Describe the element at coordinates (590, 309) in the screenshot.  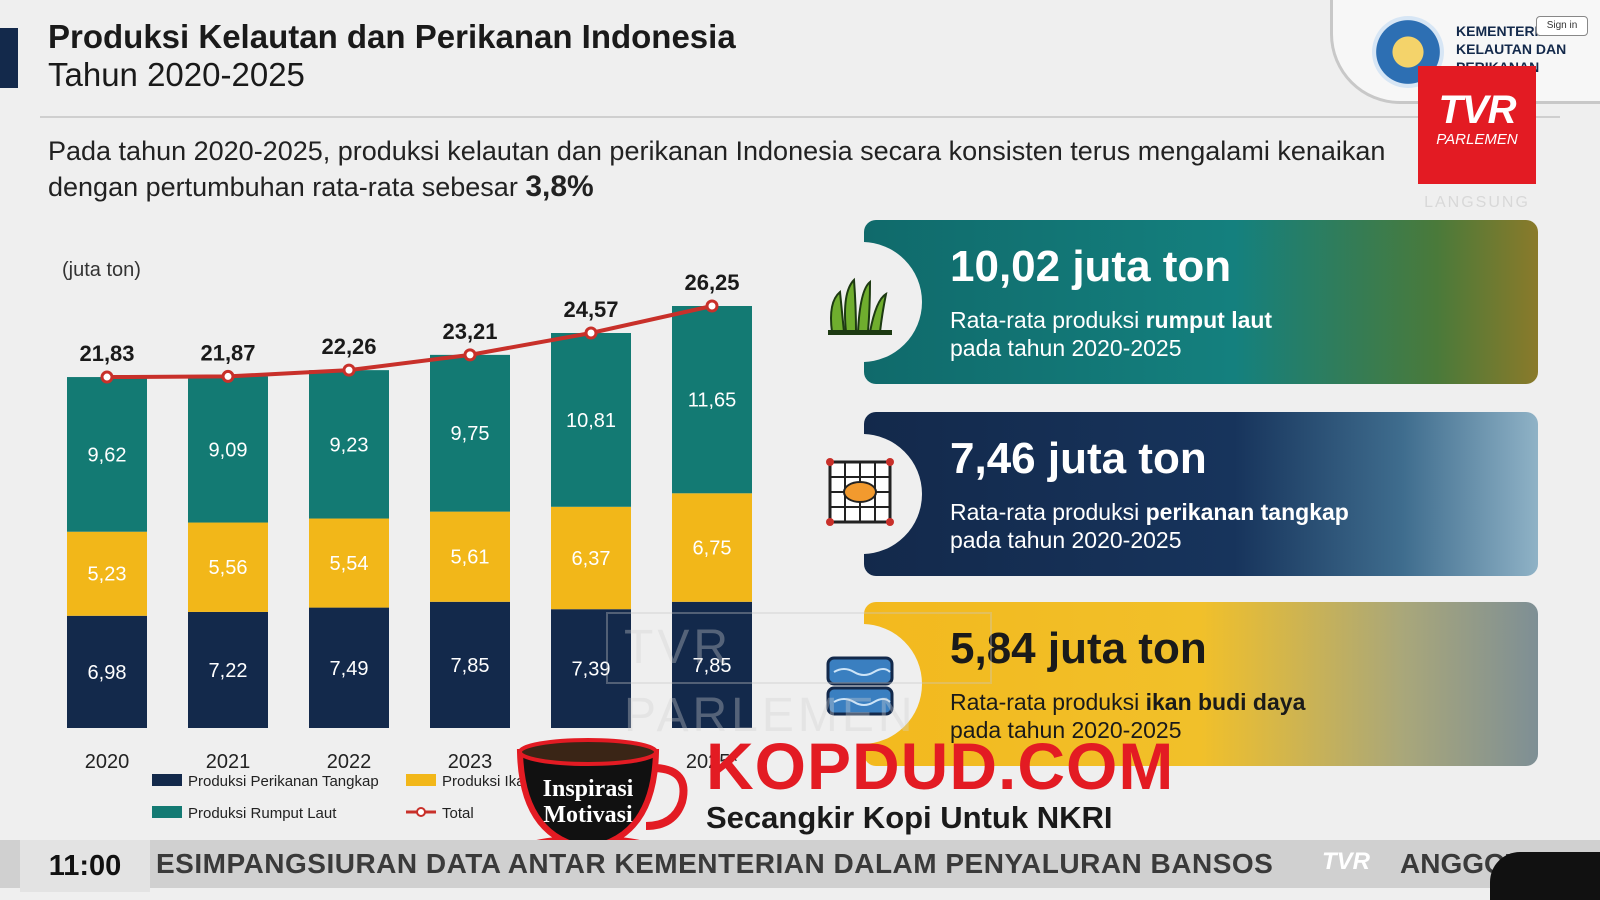
I see `total-value-label: 24,57` at that location.